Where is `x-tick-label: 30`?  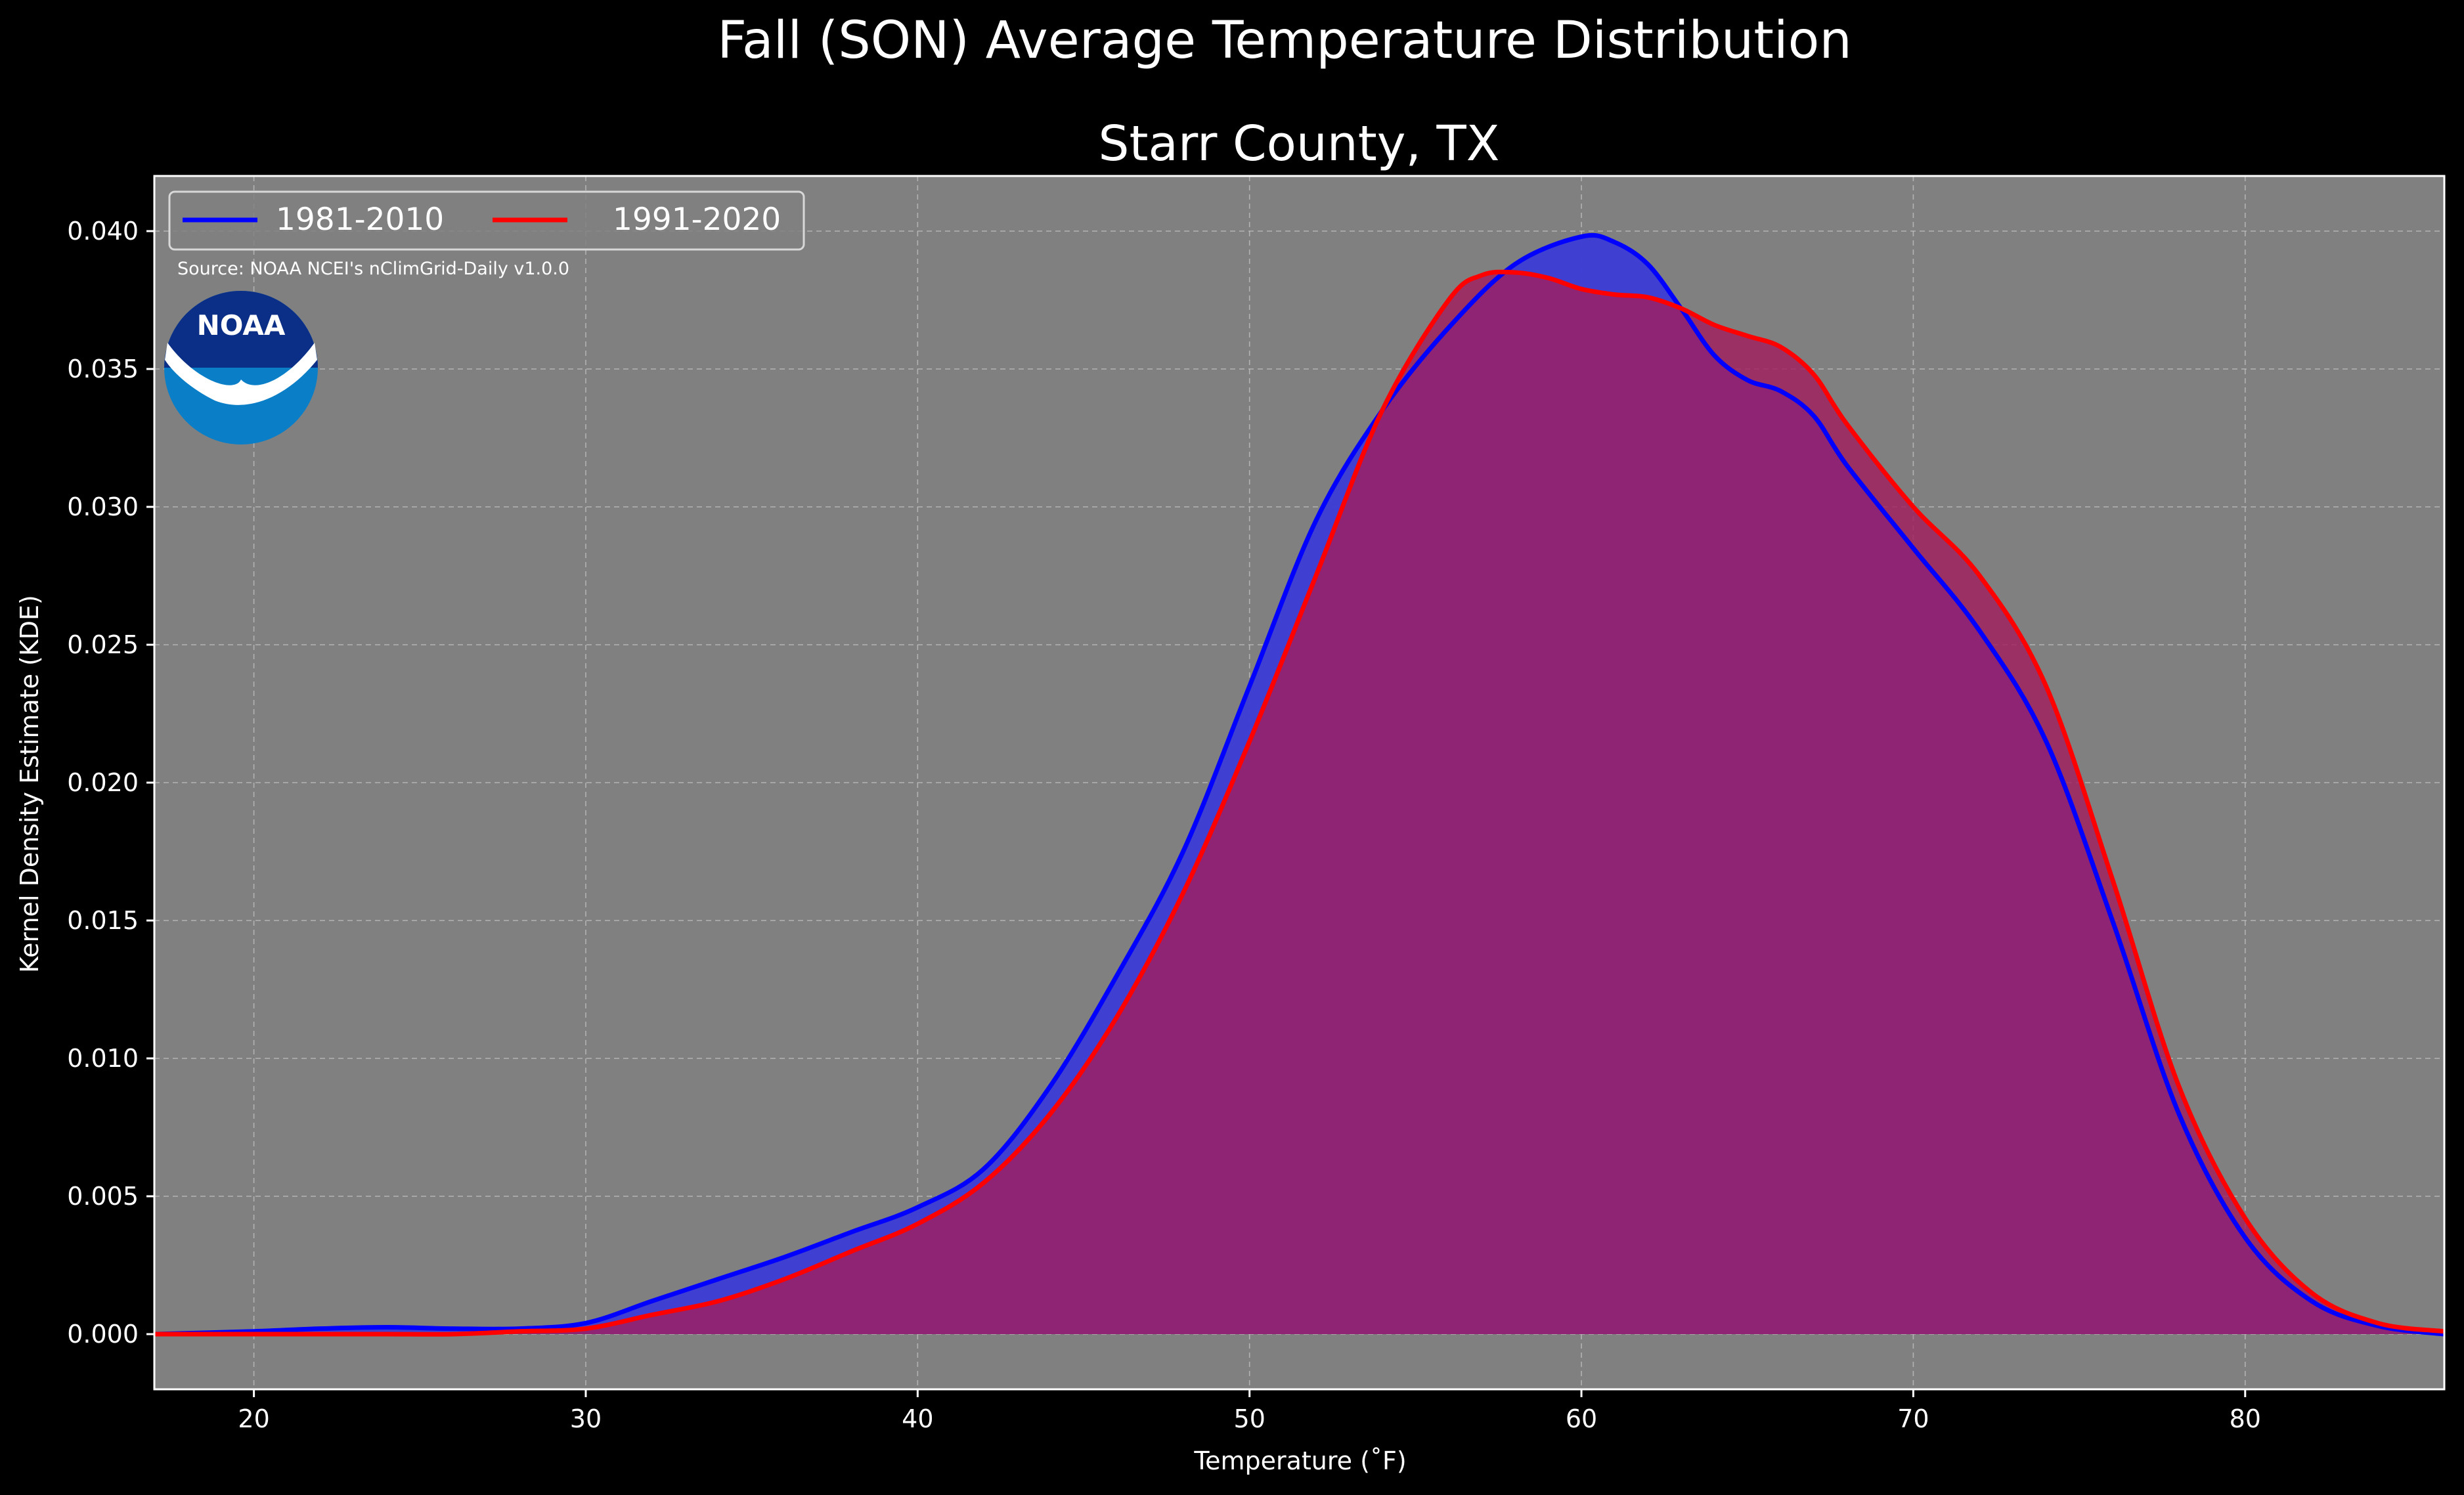 x-tick-label: 30 is located at coordinates (586, 1418).